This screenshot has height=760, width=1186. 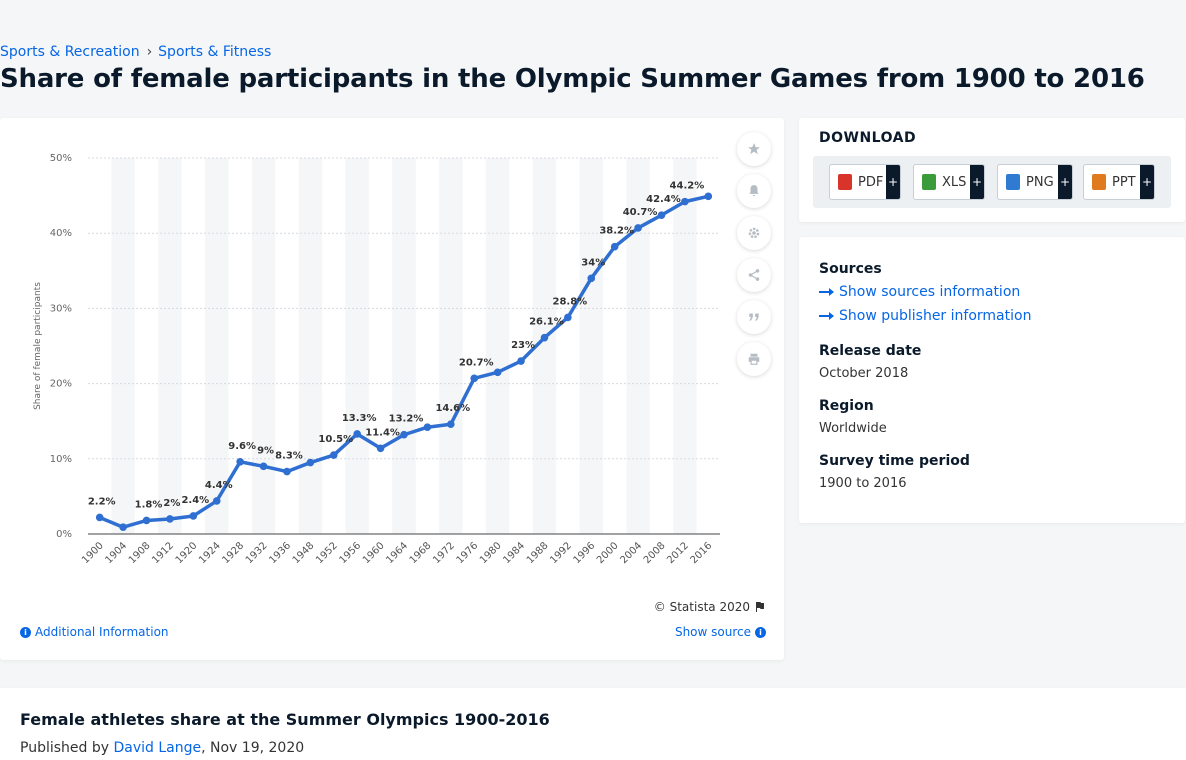 I want to click on data-label: 13.3%, so click(x=359, y=418).